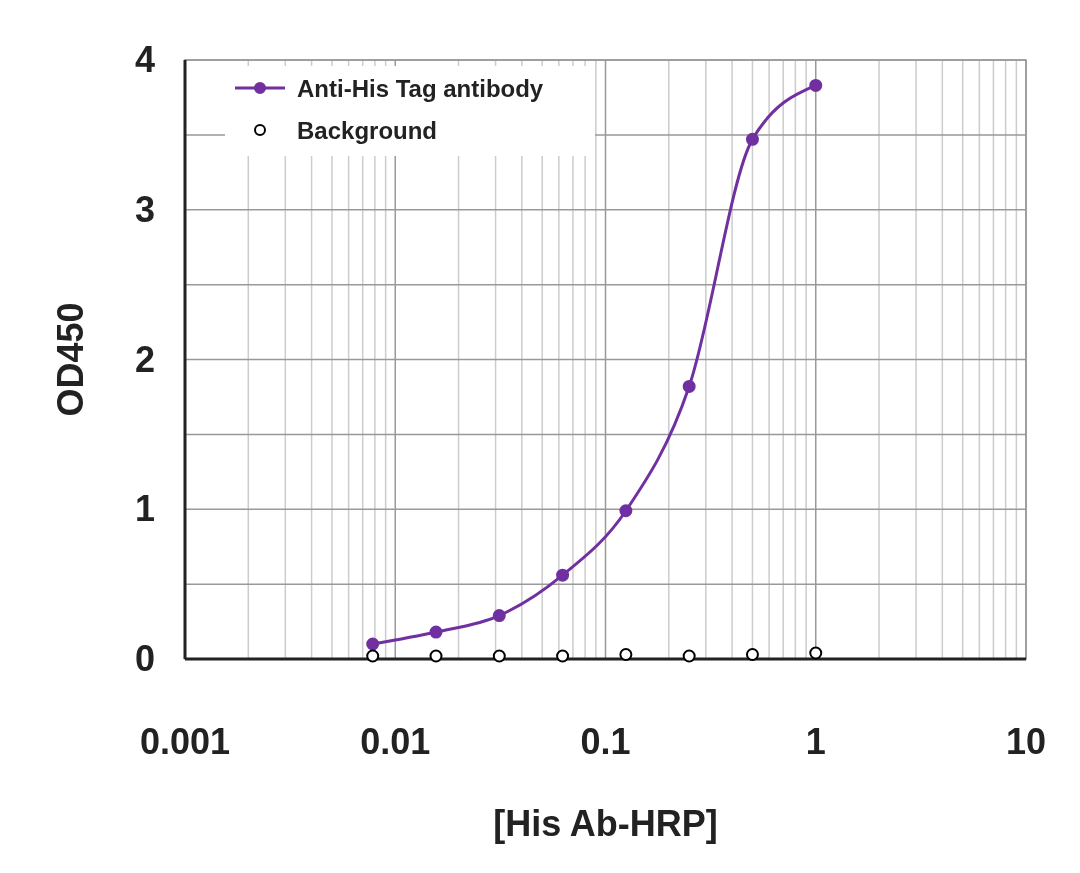  What do you see at coordinates (1026, 741) in the screenshot?
I see `x-tick-label: 10` at bounding box center [1026, 741].